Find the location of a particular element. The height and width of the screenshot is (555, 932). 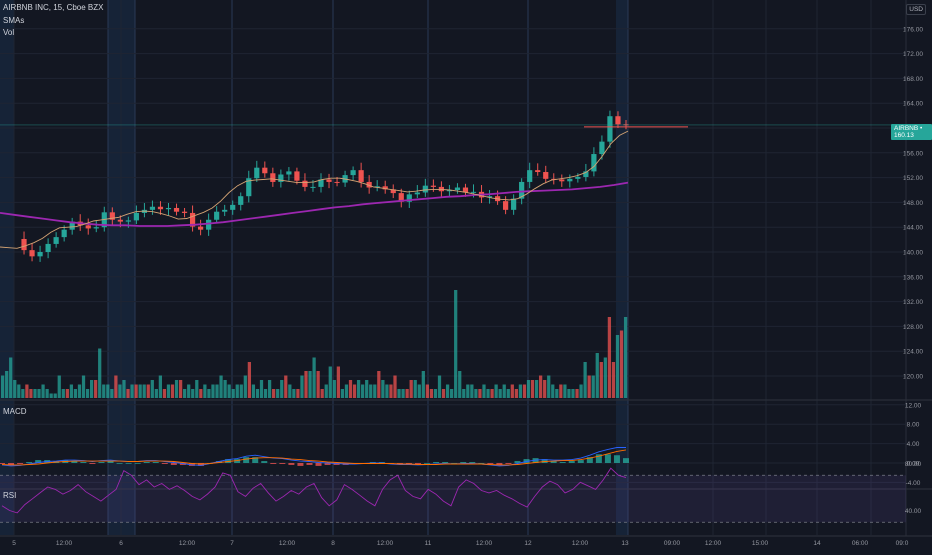

time-tick-label: 14 is located at coordinates (817, 543).